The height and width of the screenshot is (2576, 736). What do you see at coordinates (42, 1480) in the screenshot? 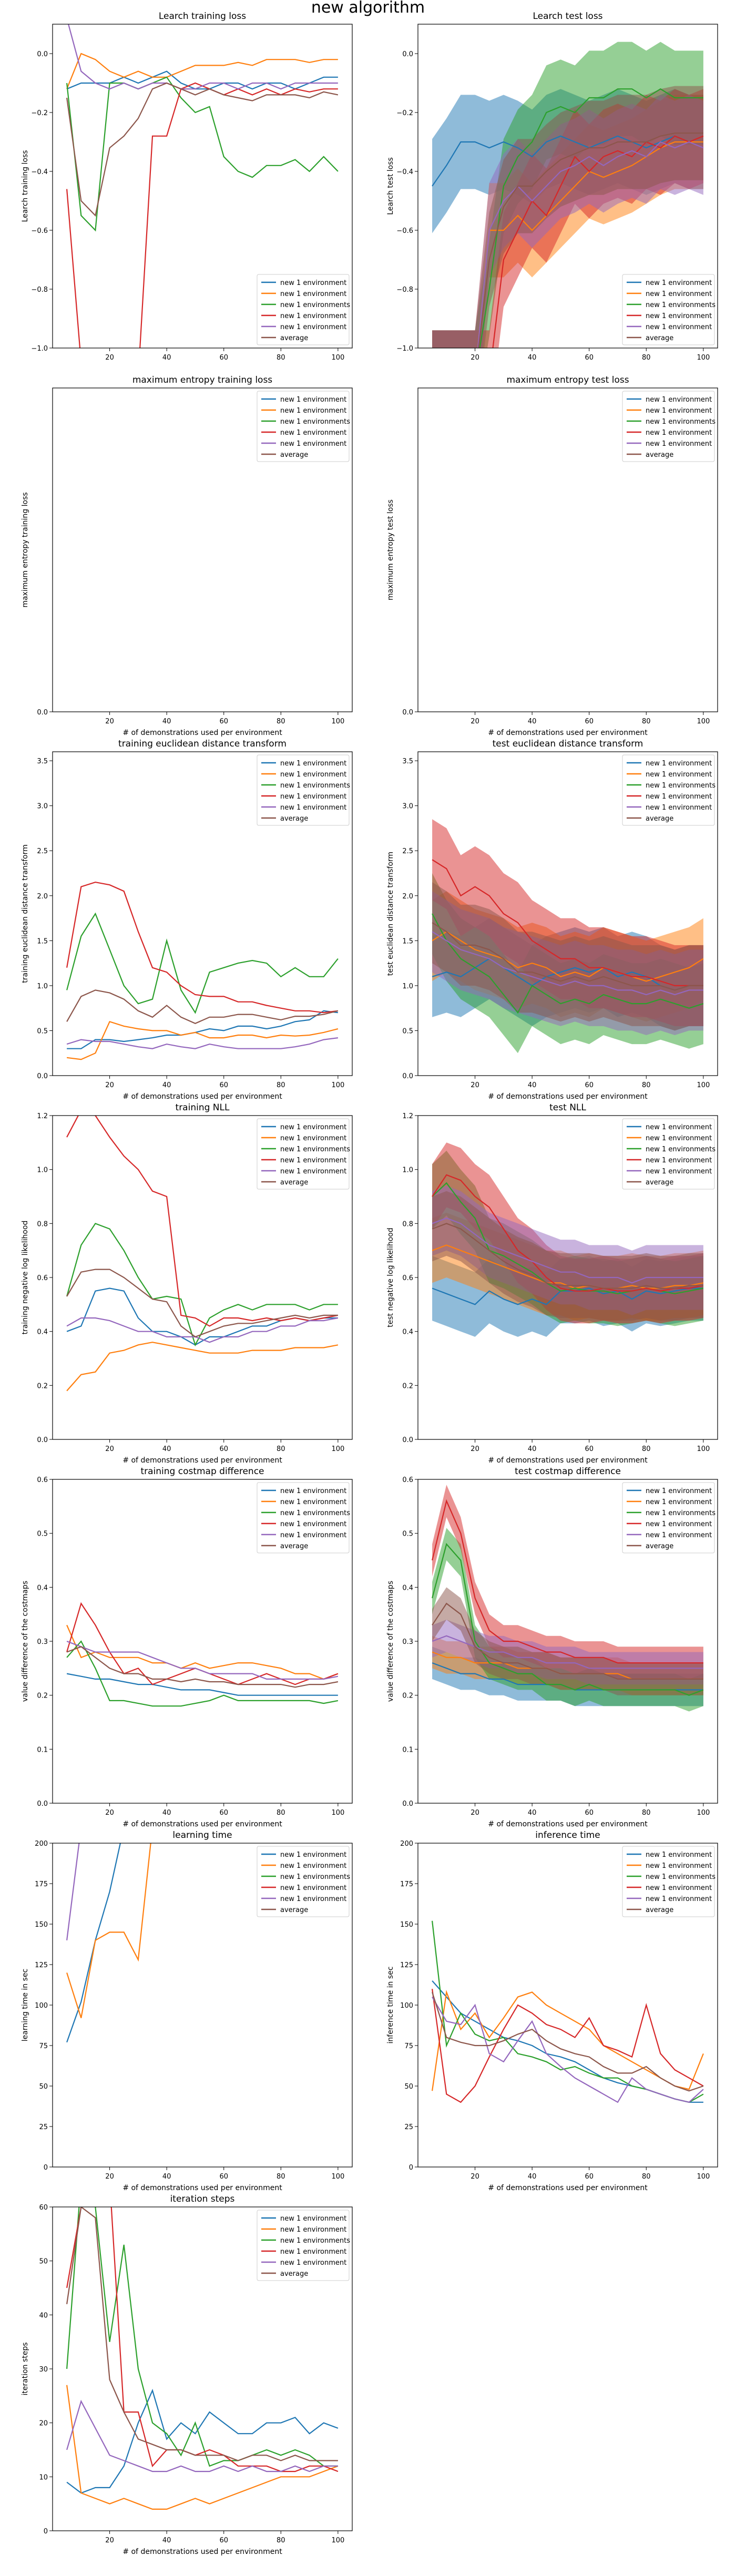
I see `y-tick-label: 0.6` at bounding box center [42, 1480].